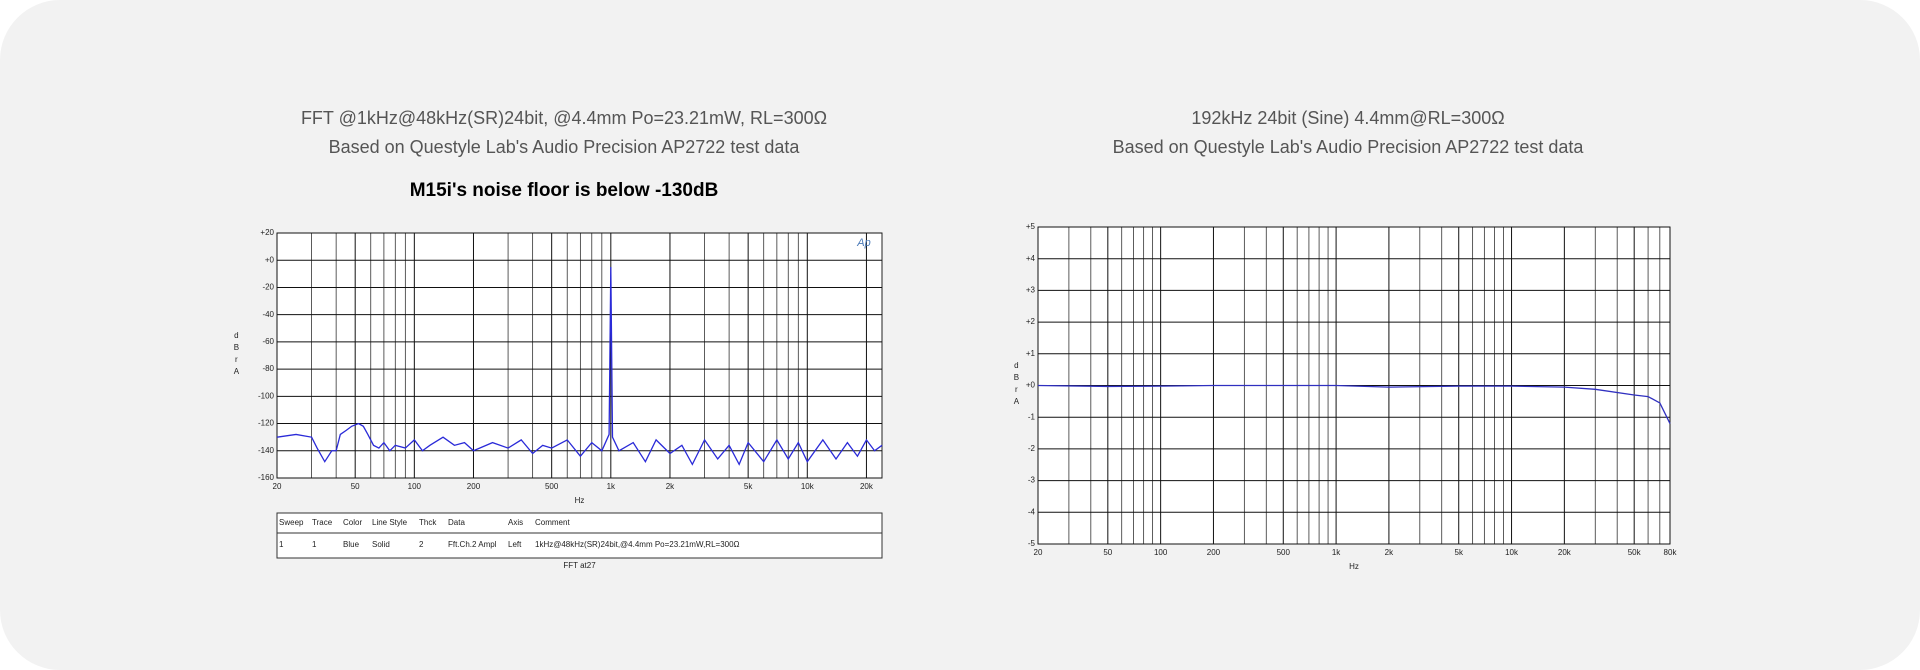 This screenshot has width=1920, height=670. I want to click on table-cell: Fft.Ch.2 Ampl, so click(472, 544).